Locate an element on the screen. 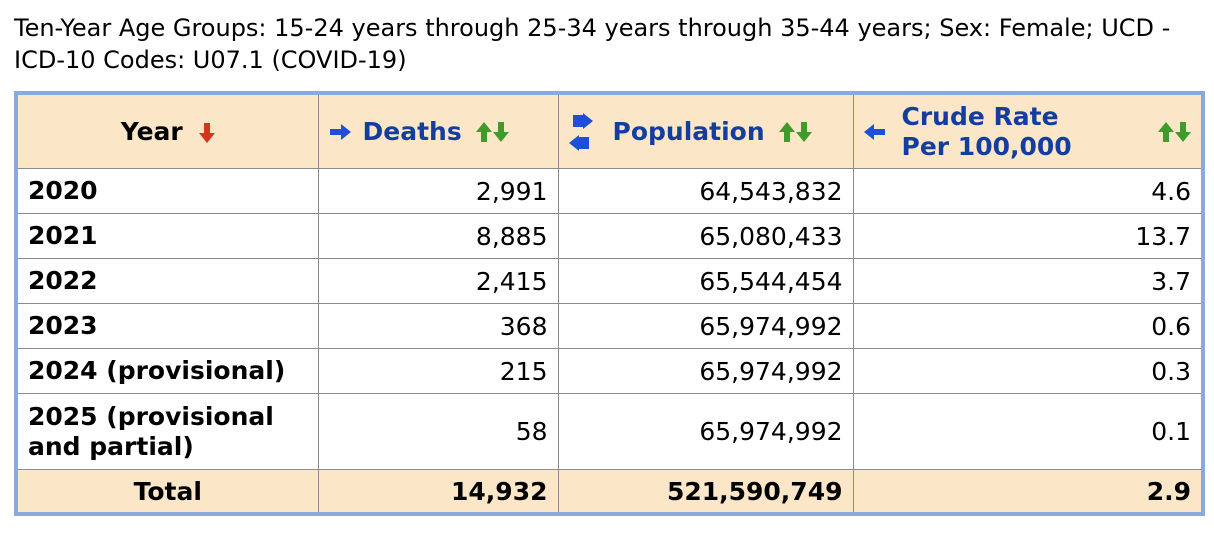 The width and height of the screenshot is (1214, 534). population-cell: 64,543,832 is located at coordinates (705, 191).